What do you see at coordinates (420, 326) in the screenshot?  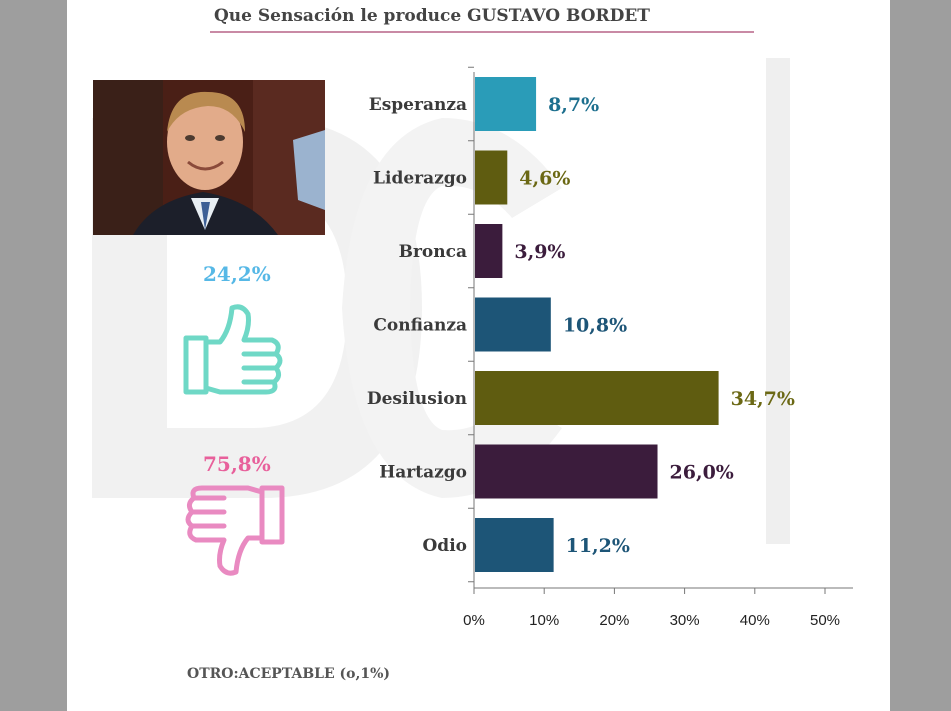 I see `category-label: Confianza` at bounding box center [420, 326].